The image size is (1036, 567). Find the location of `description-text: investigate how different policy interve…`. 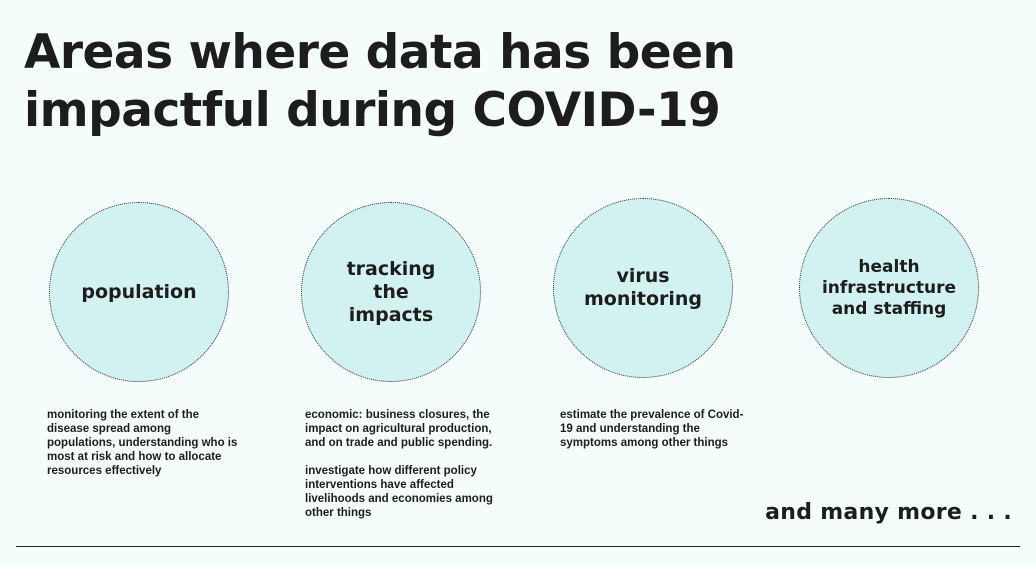

description-text: investigate how different policy interve… is located at coordinates (399, 492).